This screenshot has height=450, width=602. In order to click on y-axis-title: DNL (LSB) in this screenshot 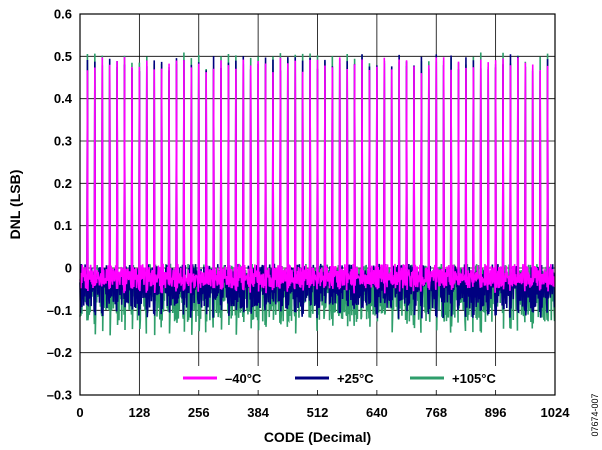, I will do `click(15, 205)`.